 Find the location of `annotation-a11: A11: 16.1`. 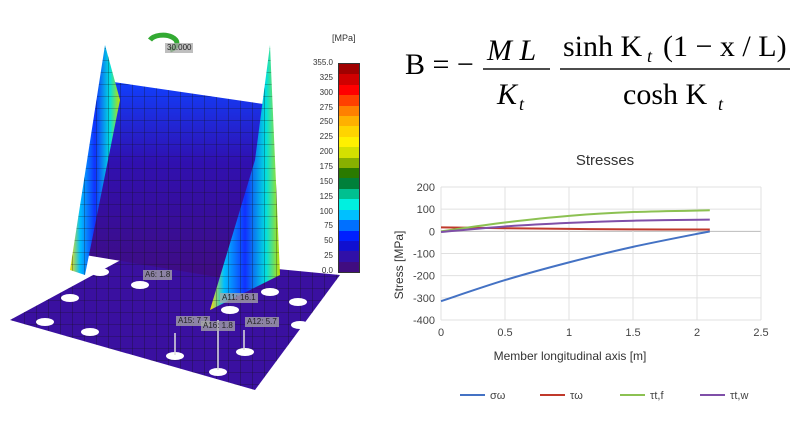

annotation-a11: A11: 16.1 is located at coordinates (239, 298).